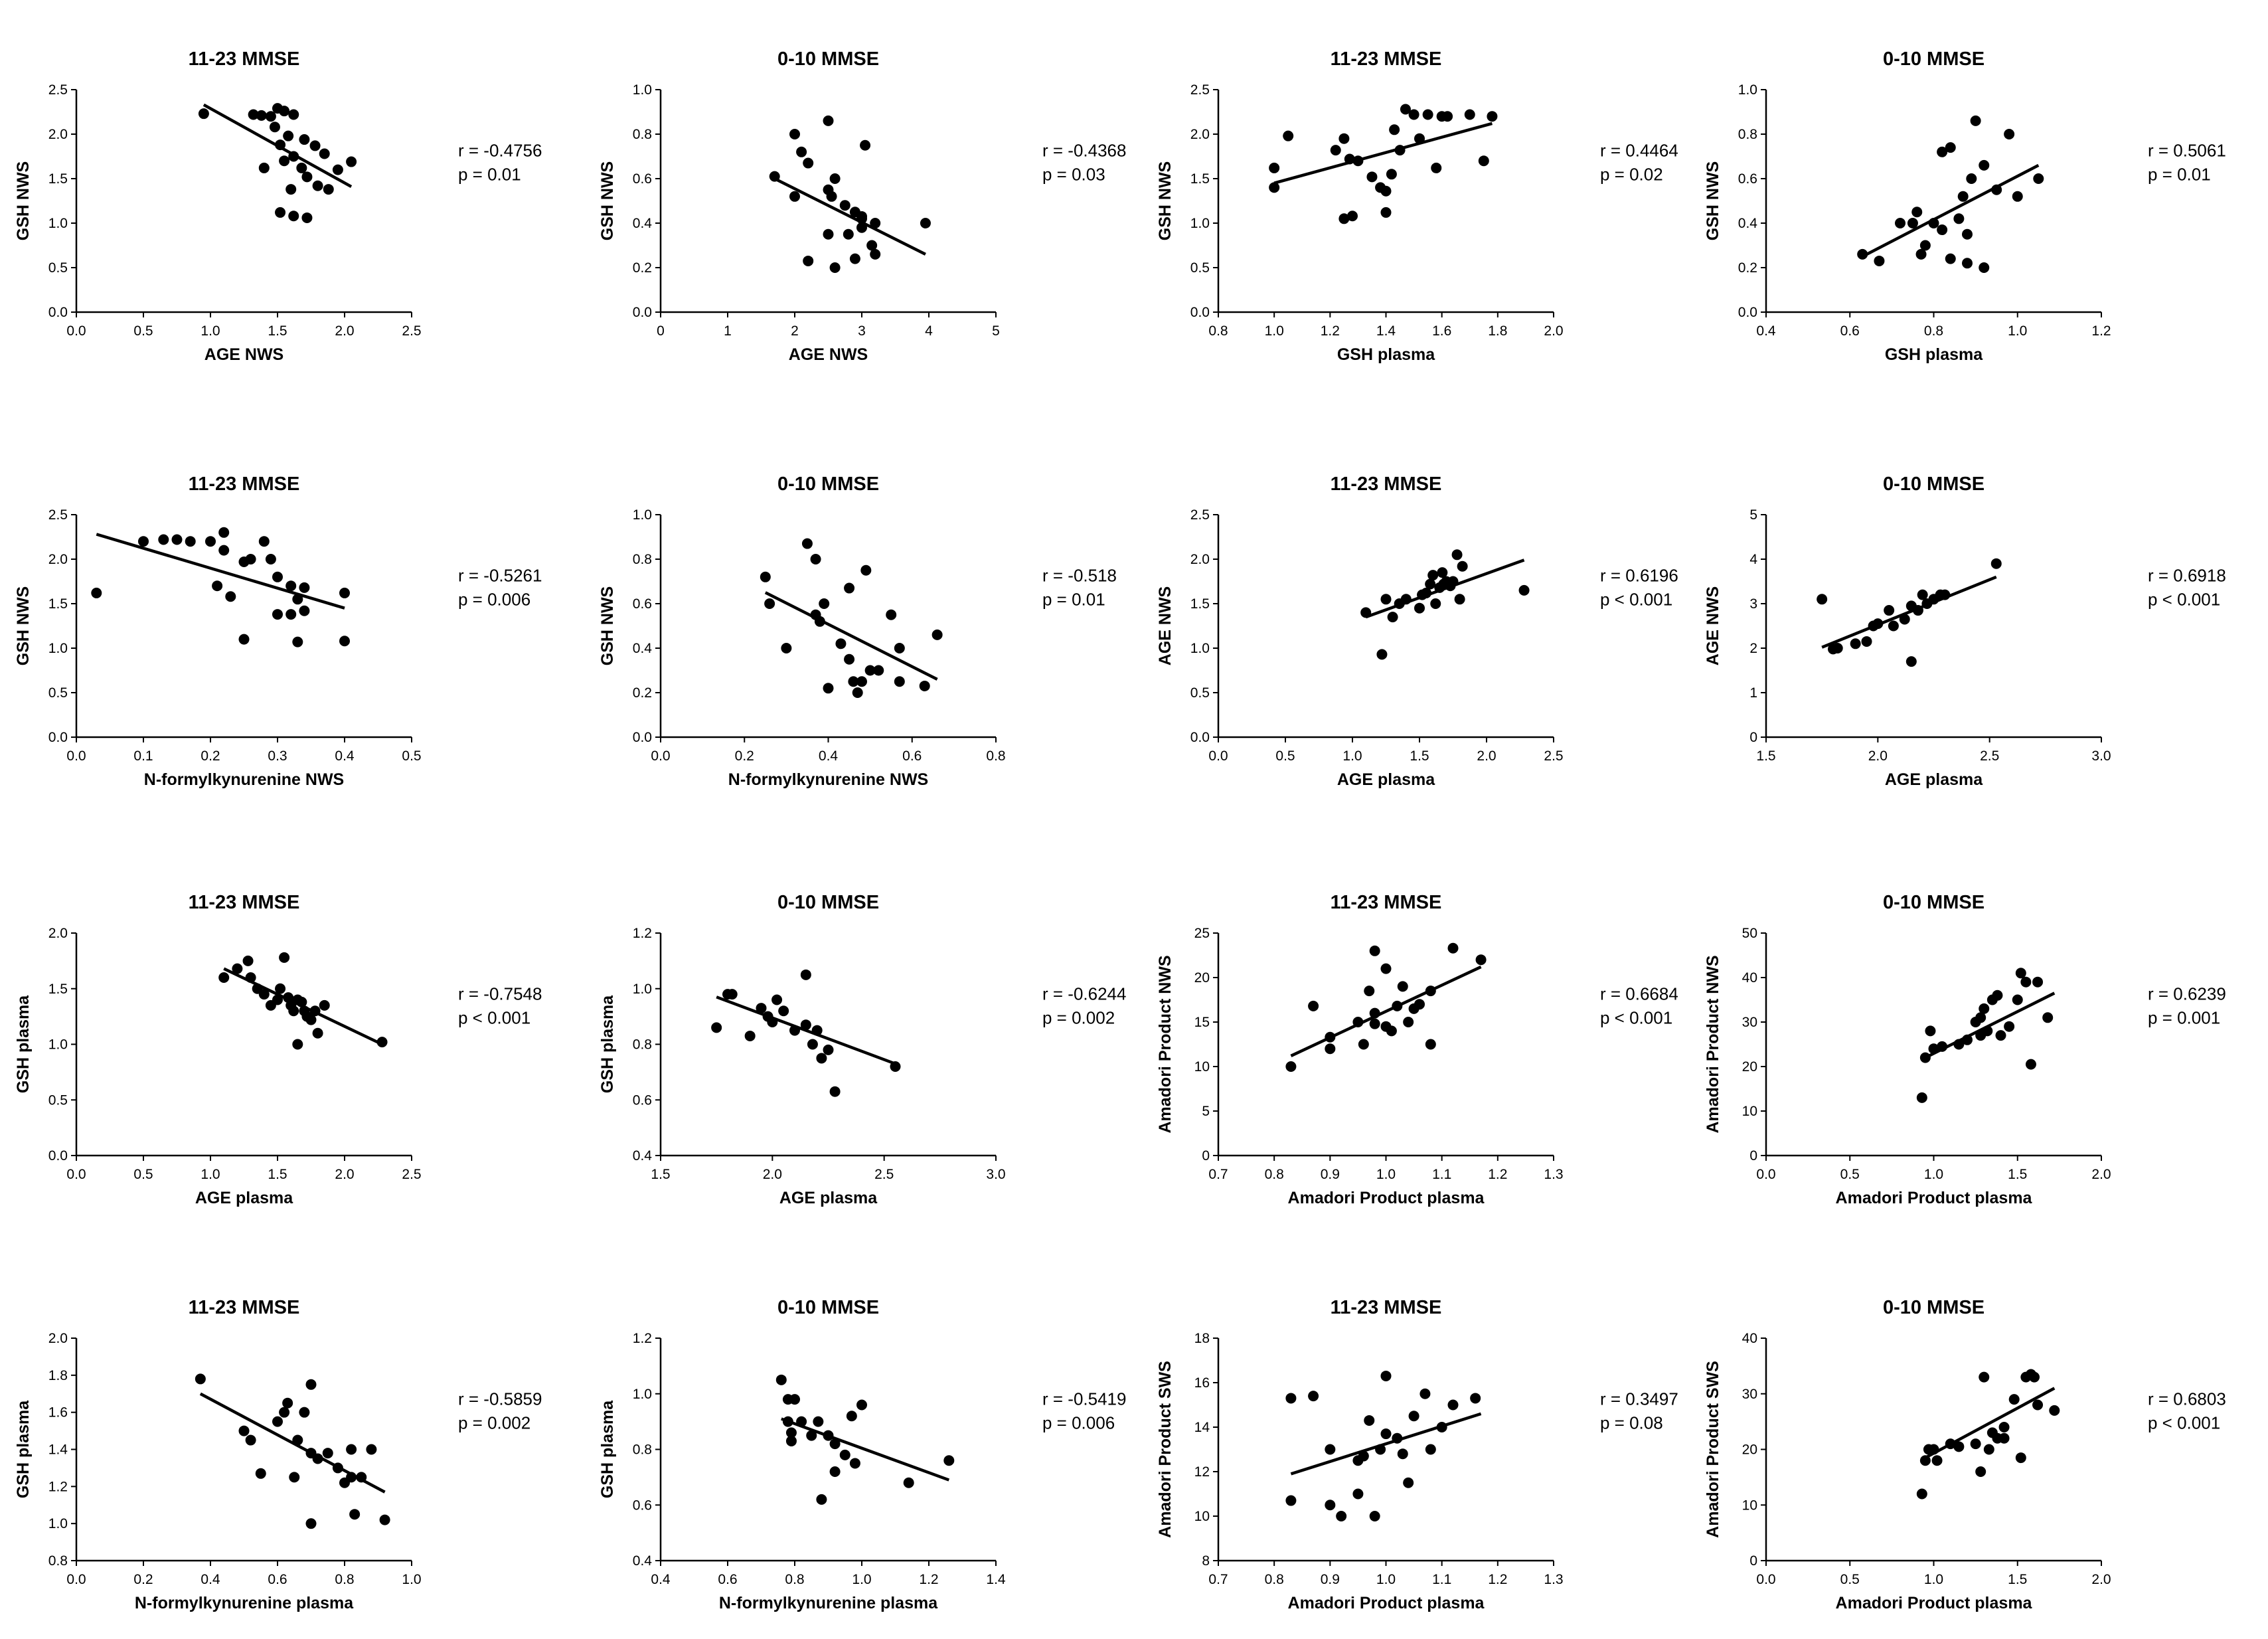 The image size is (2268, 1639). Describe the element at coordinates (2187, 1399) in the screenshot. I see `r-value: r = 0.6803` at that location.